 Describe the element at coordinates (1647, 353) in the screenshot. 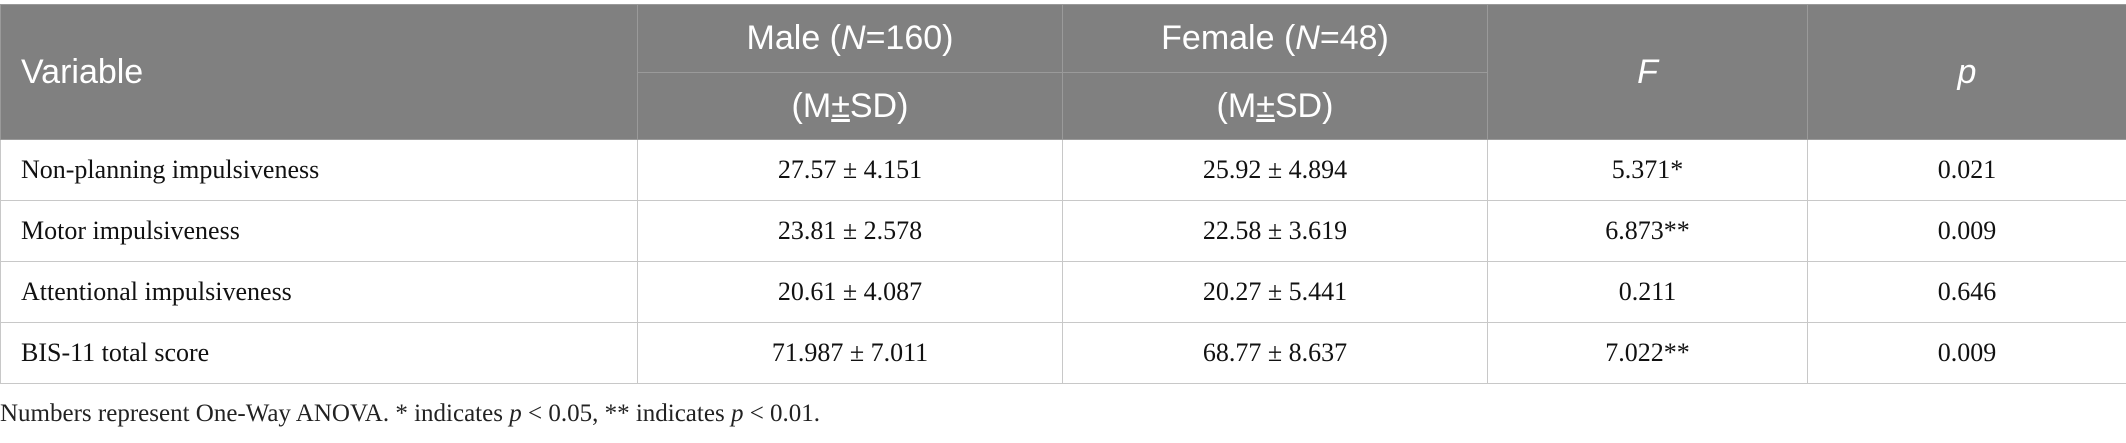

I see `cell-f: 7.022**` at that location.